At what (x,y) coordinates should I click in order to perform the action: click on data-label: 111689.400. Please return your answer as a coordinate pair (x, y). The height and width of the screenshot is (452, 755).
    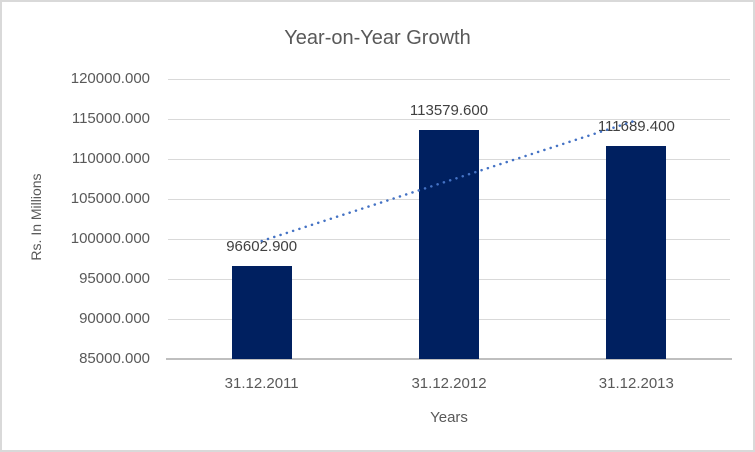
    Looking at the image, I should click on (636, 126).